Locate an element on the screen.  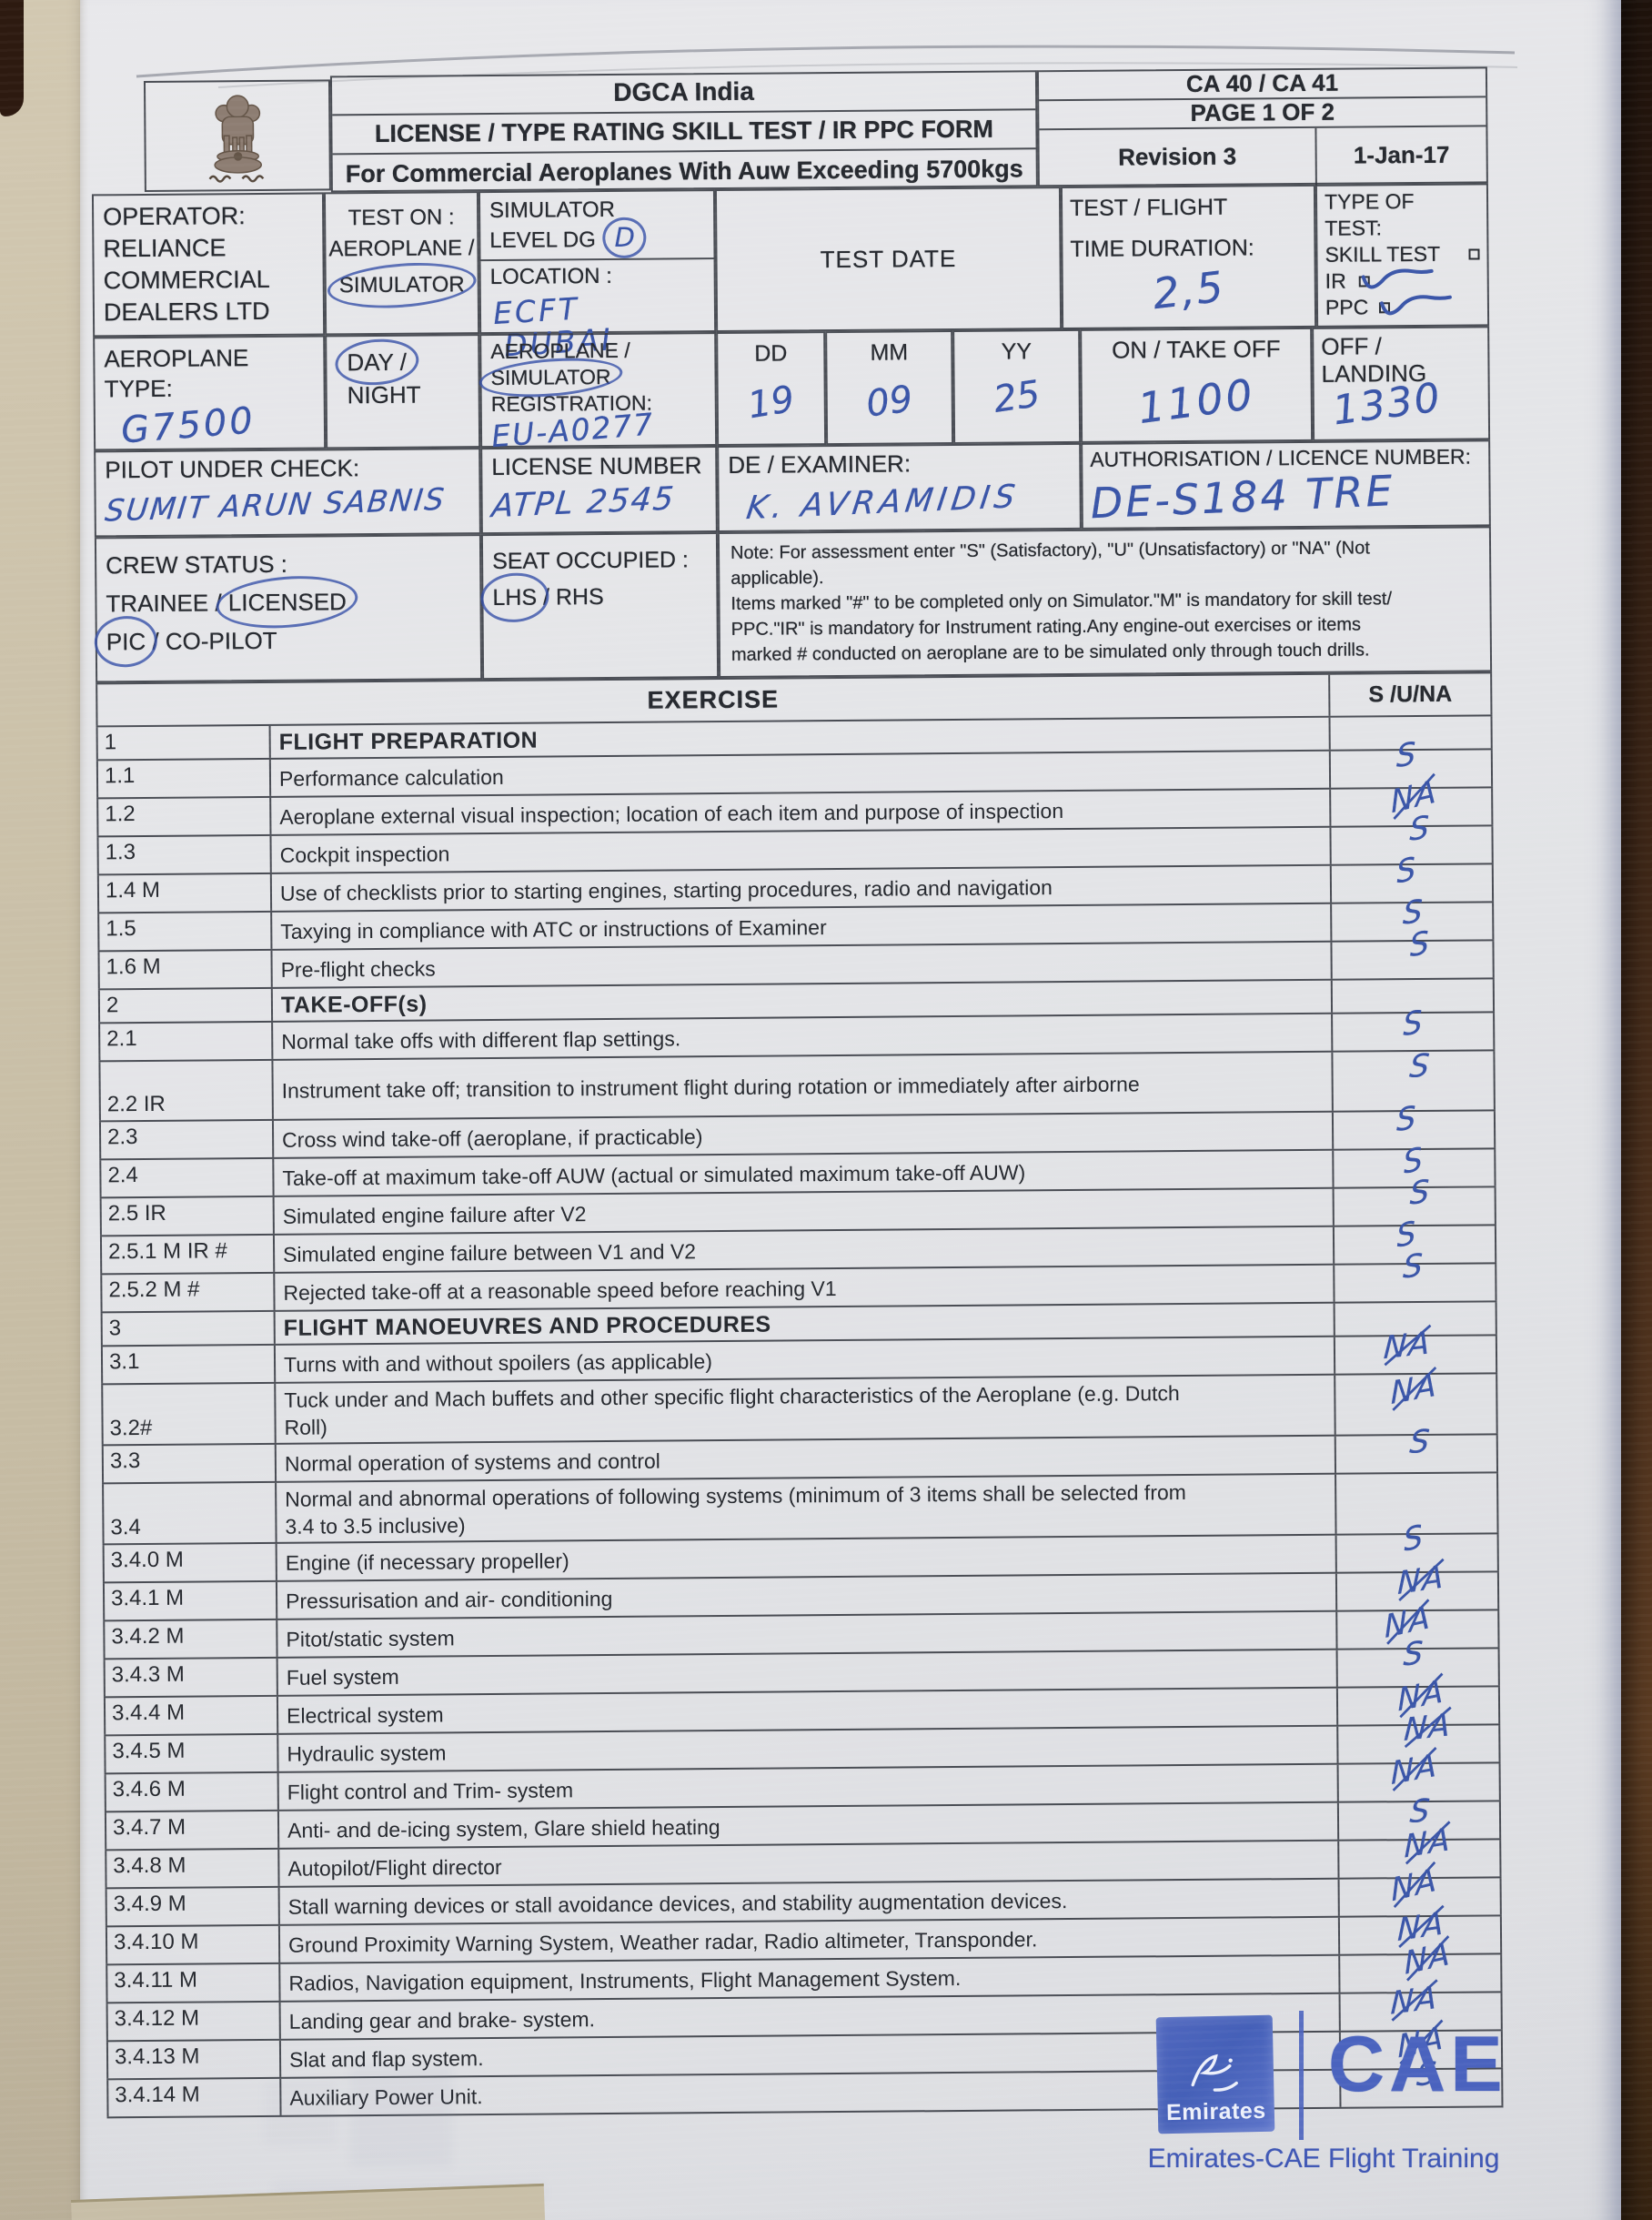
circled-licensed: LICENSED is located at coordinates (287, 601).